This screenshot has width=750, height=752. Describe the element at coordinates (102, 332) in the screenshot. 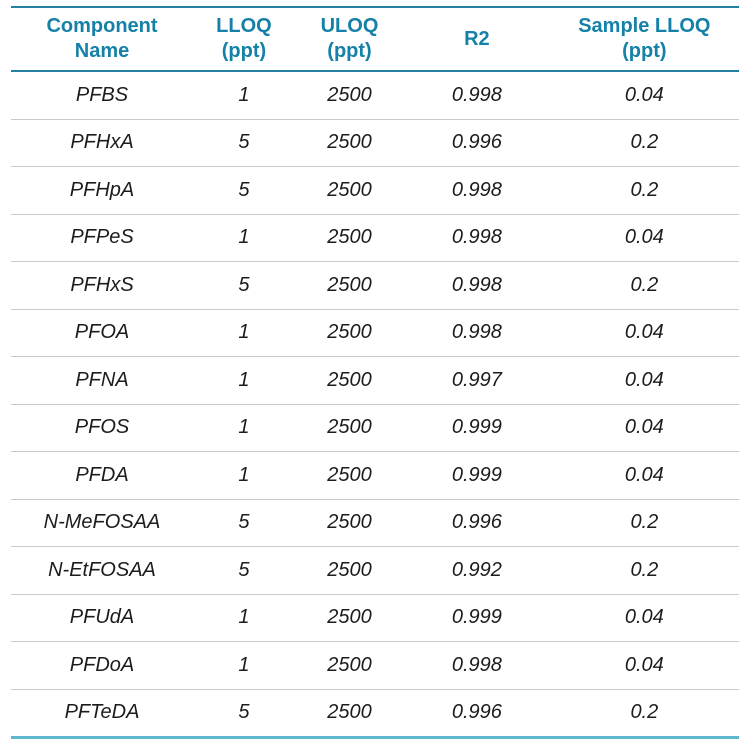

I see `cell-component-name: PFOA` at that location.